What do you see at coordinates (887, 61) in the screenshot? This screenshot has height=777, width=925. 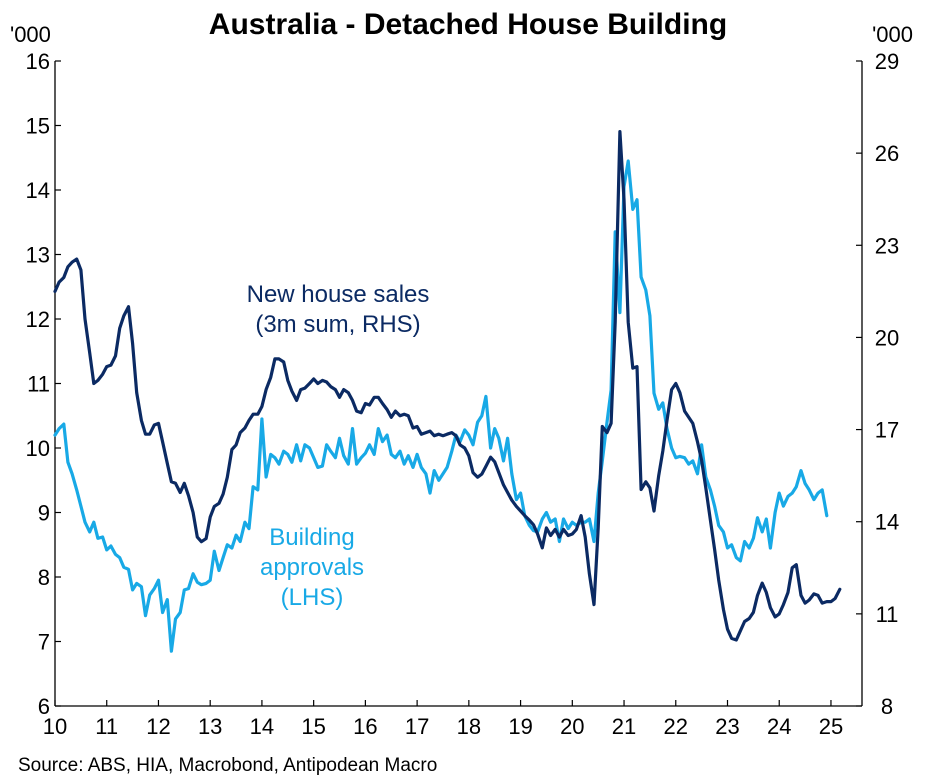 I see `right-tick-label: 29` at bounding box center [887, 61].